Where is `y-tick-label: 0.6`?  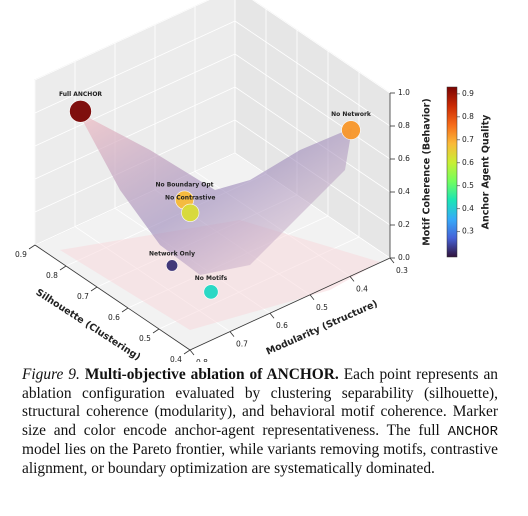
y-tick-label: 0.6 is located at coordinates (282, 325).